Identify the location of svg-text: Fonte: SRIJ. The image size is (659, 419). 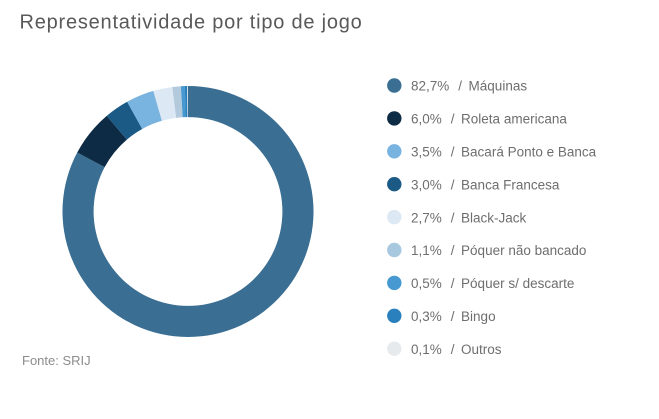
(56, 360).